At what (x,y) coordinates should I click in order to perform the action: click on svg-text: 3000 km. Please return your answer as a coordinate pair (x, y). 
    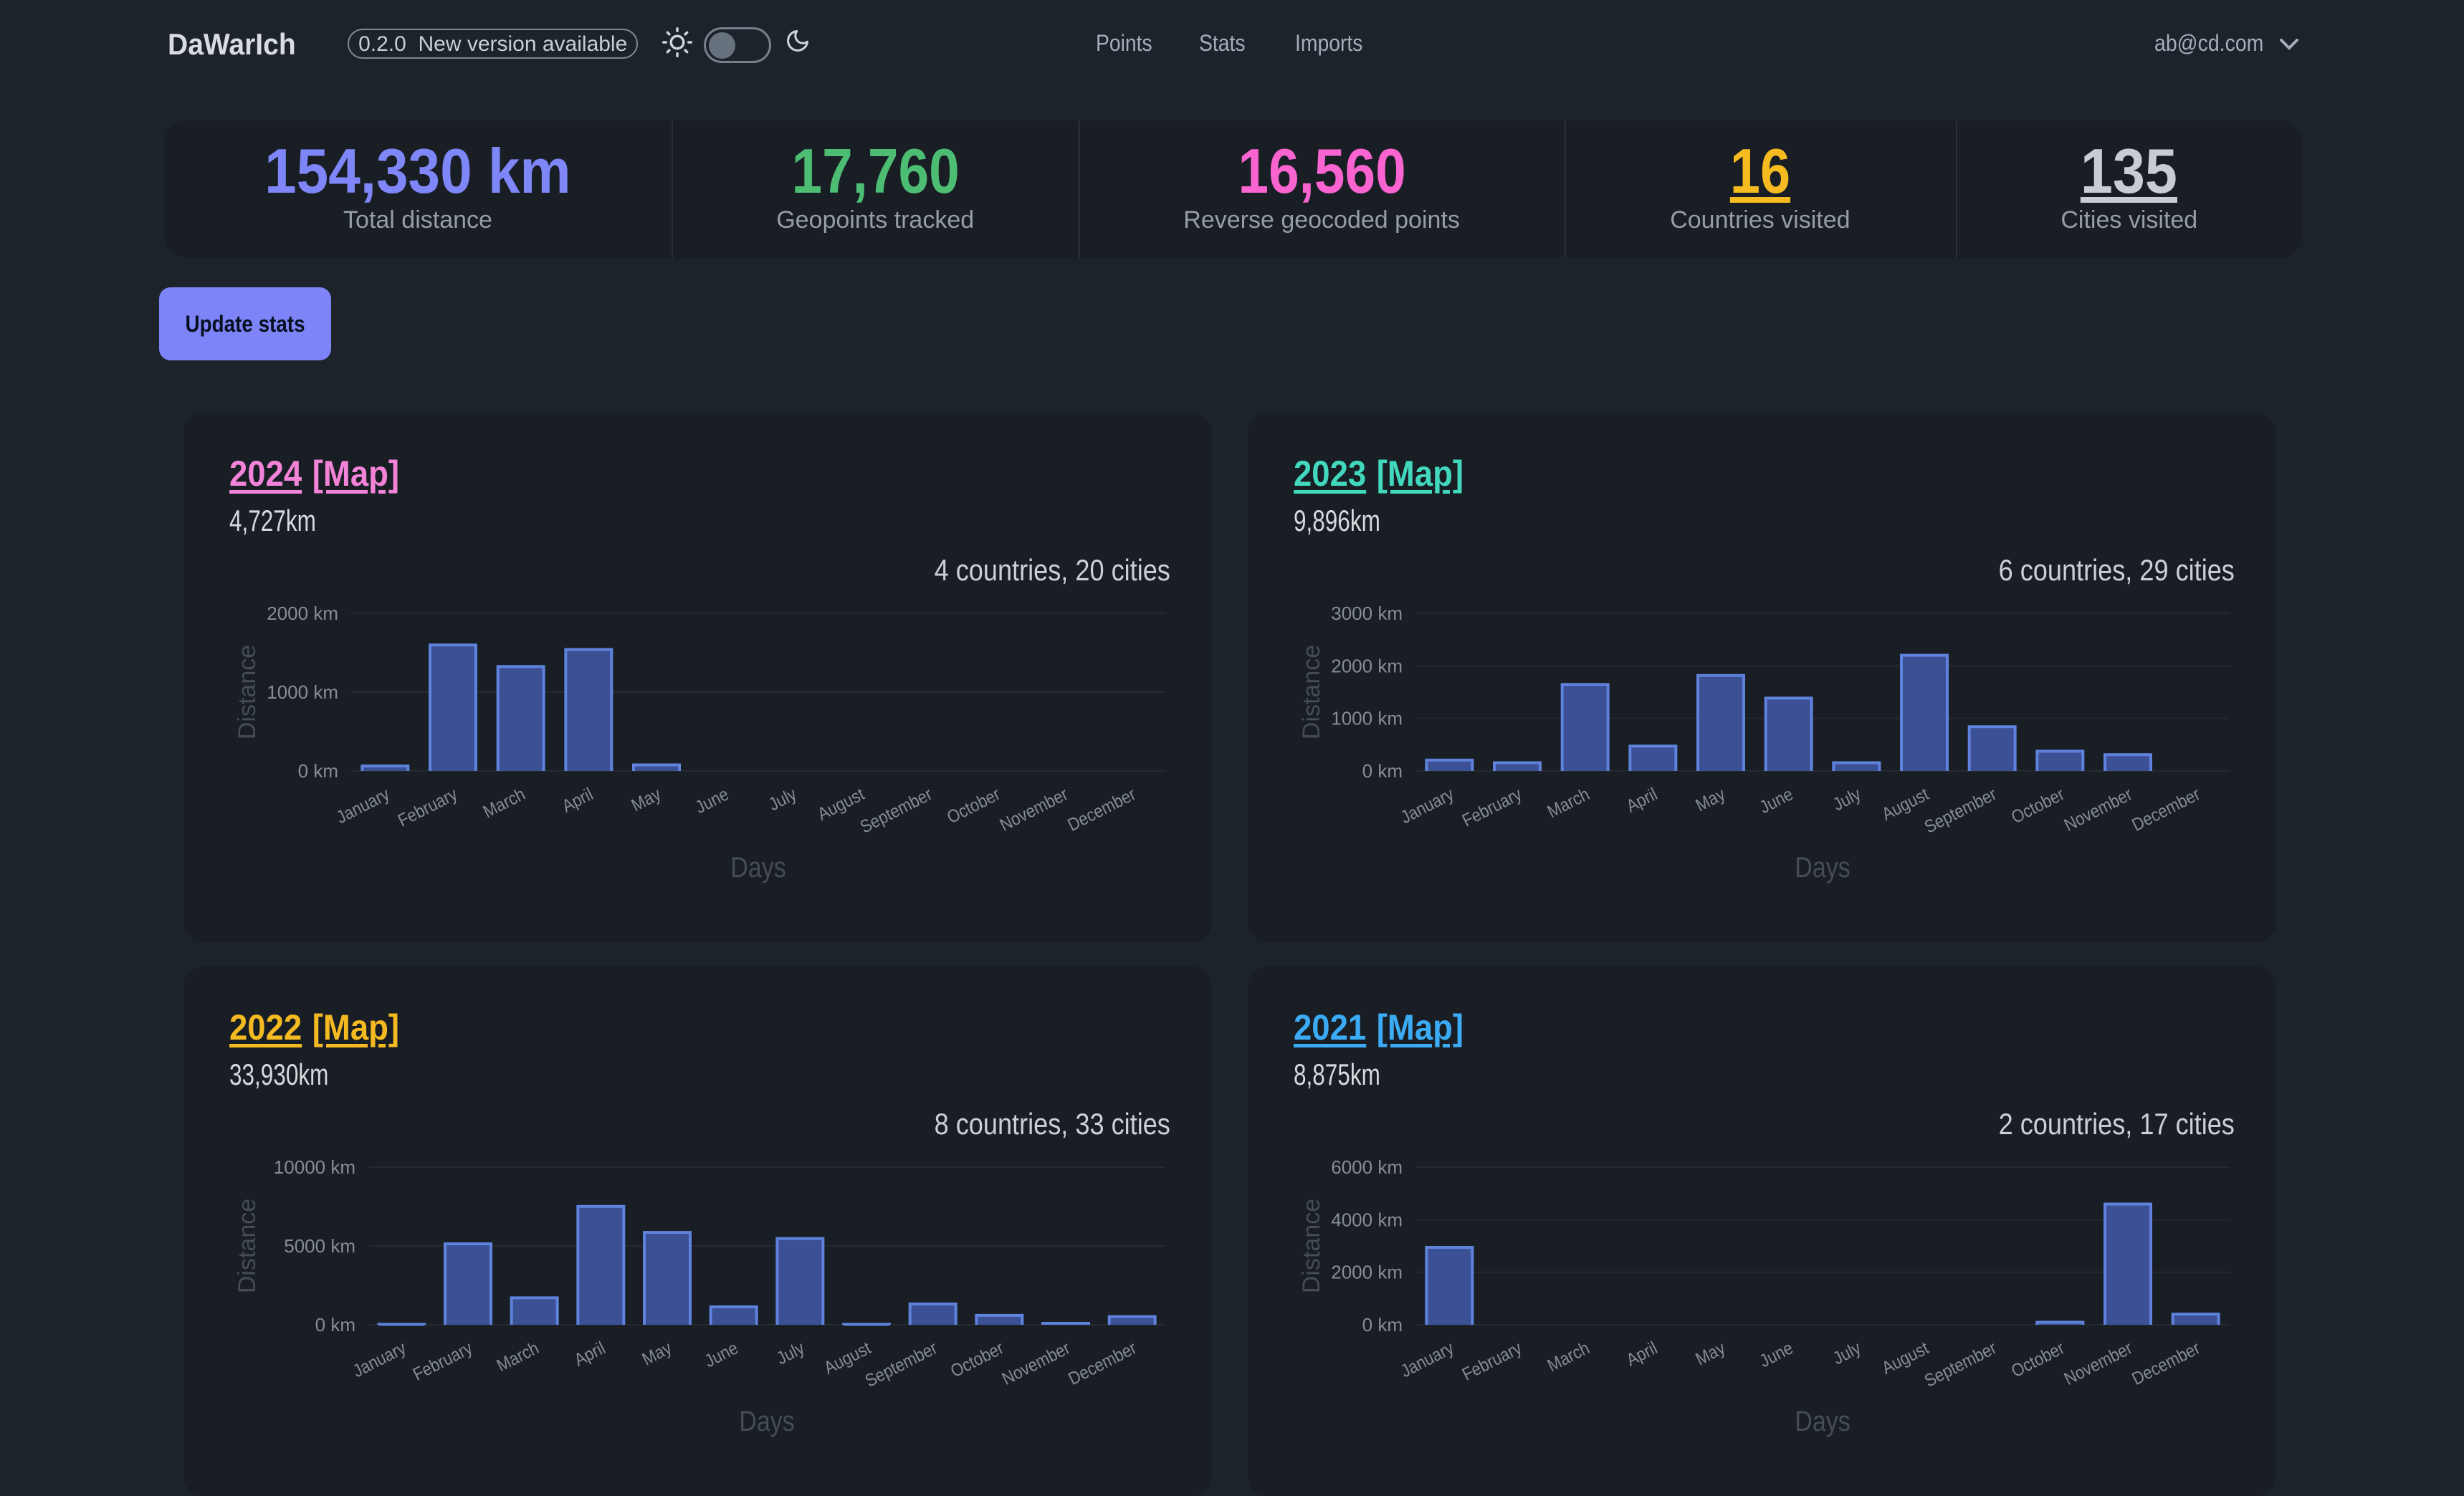
    Looking at the image, I should click on (1367, 613).